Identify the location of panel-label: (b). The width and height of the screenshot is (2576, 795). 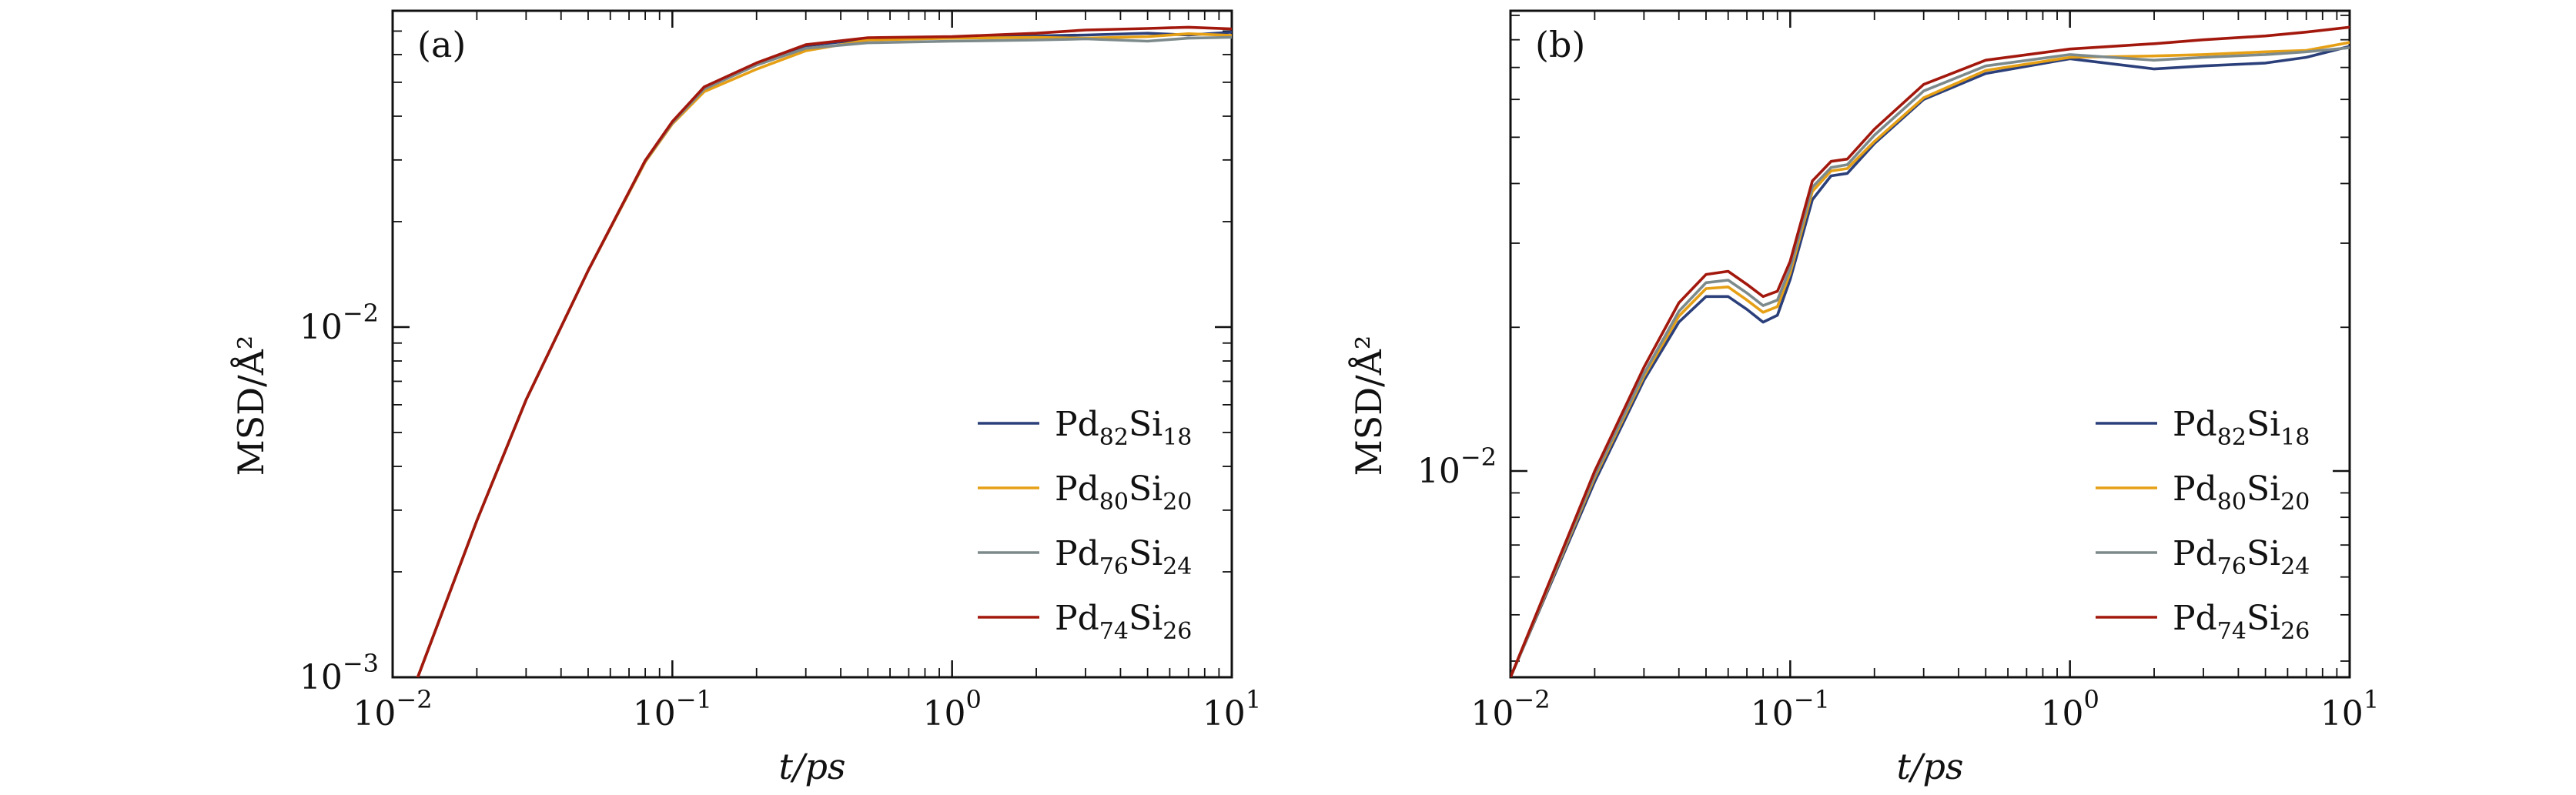
(1560, 44).